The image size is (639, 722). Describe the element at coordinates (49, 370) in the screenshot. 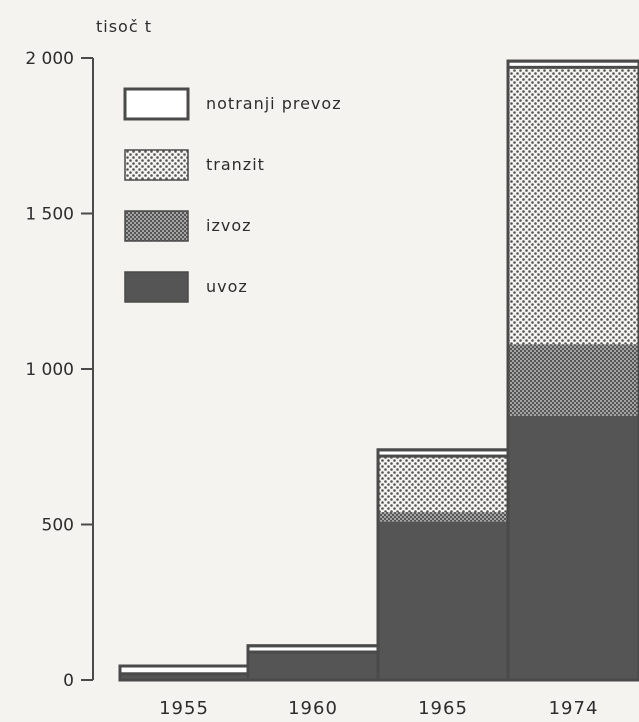

I see `y-tick-label: 1 000` at that location.